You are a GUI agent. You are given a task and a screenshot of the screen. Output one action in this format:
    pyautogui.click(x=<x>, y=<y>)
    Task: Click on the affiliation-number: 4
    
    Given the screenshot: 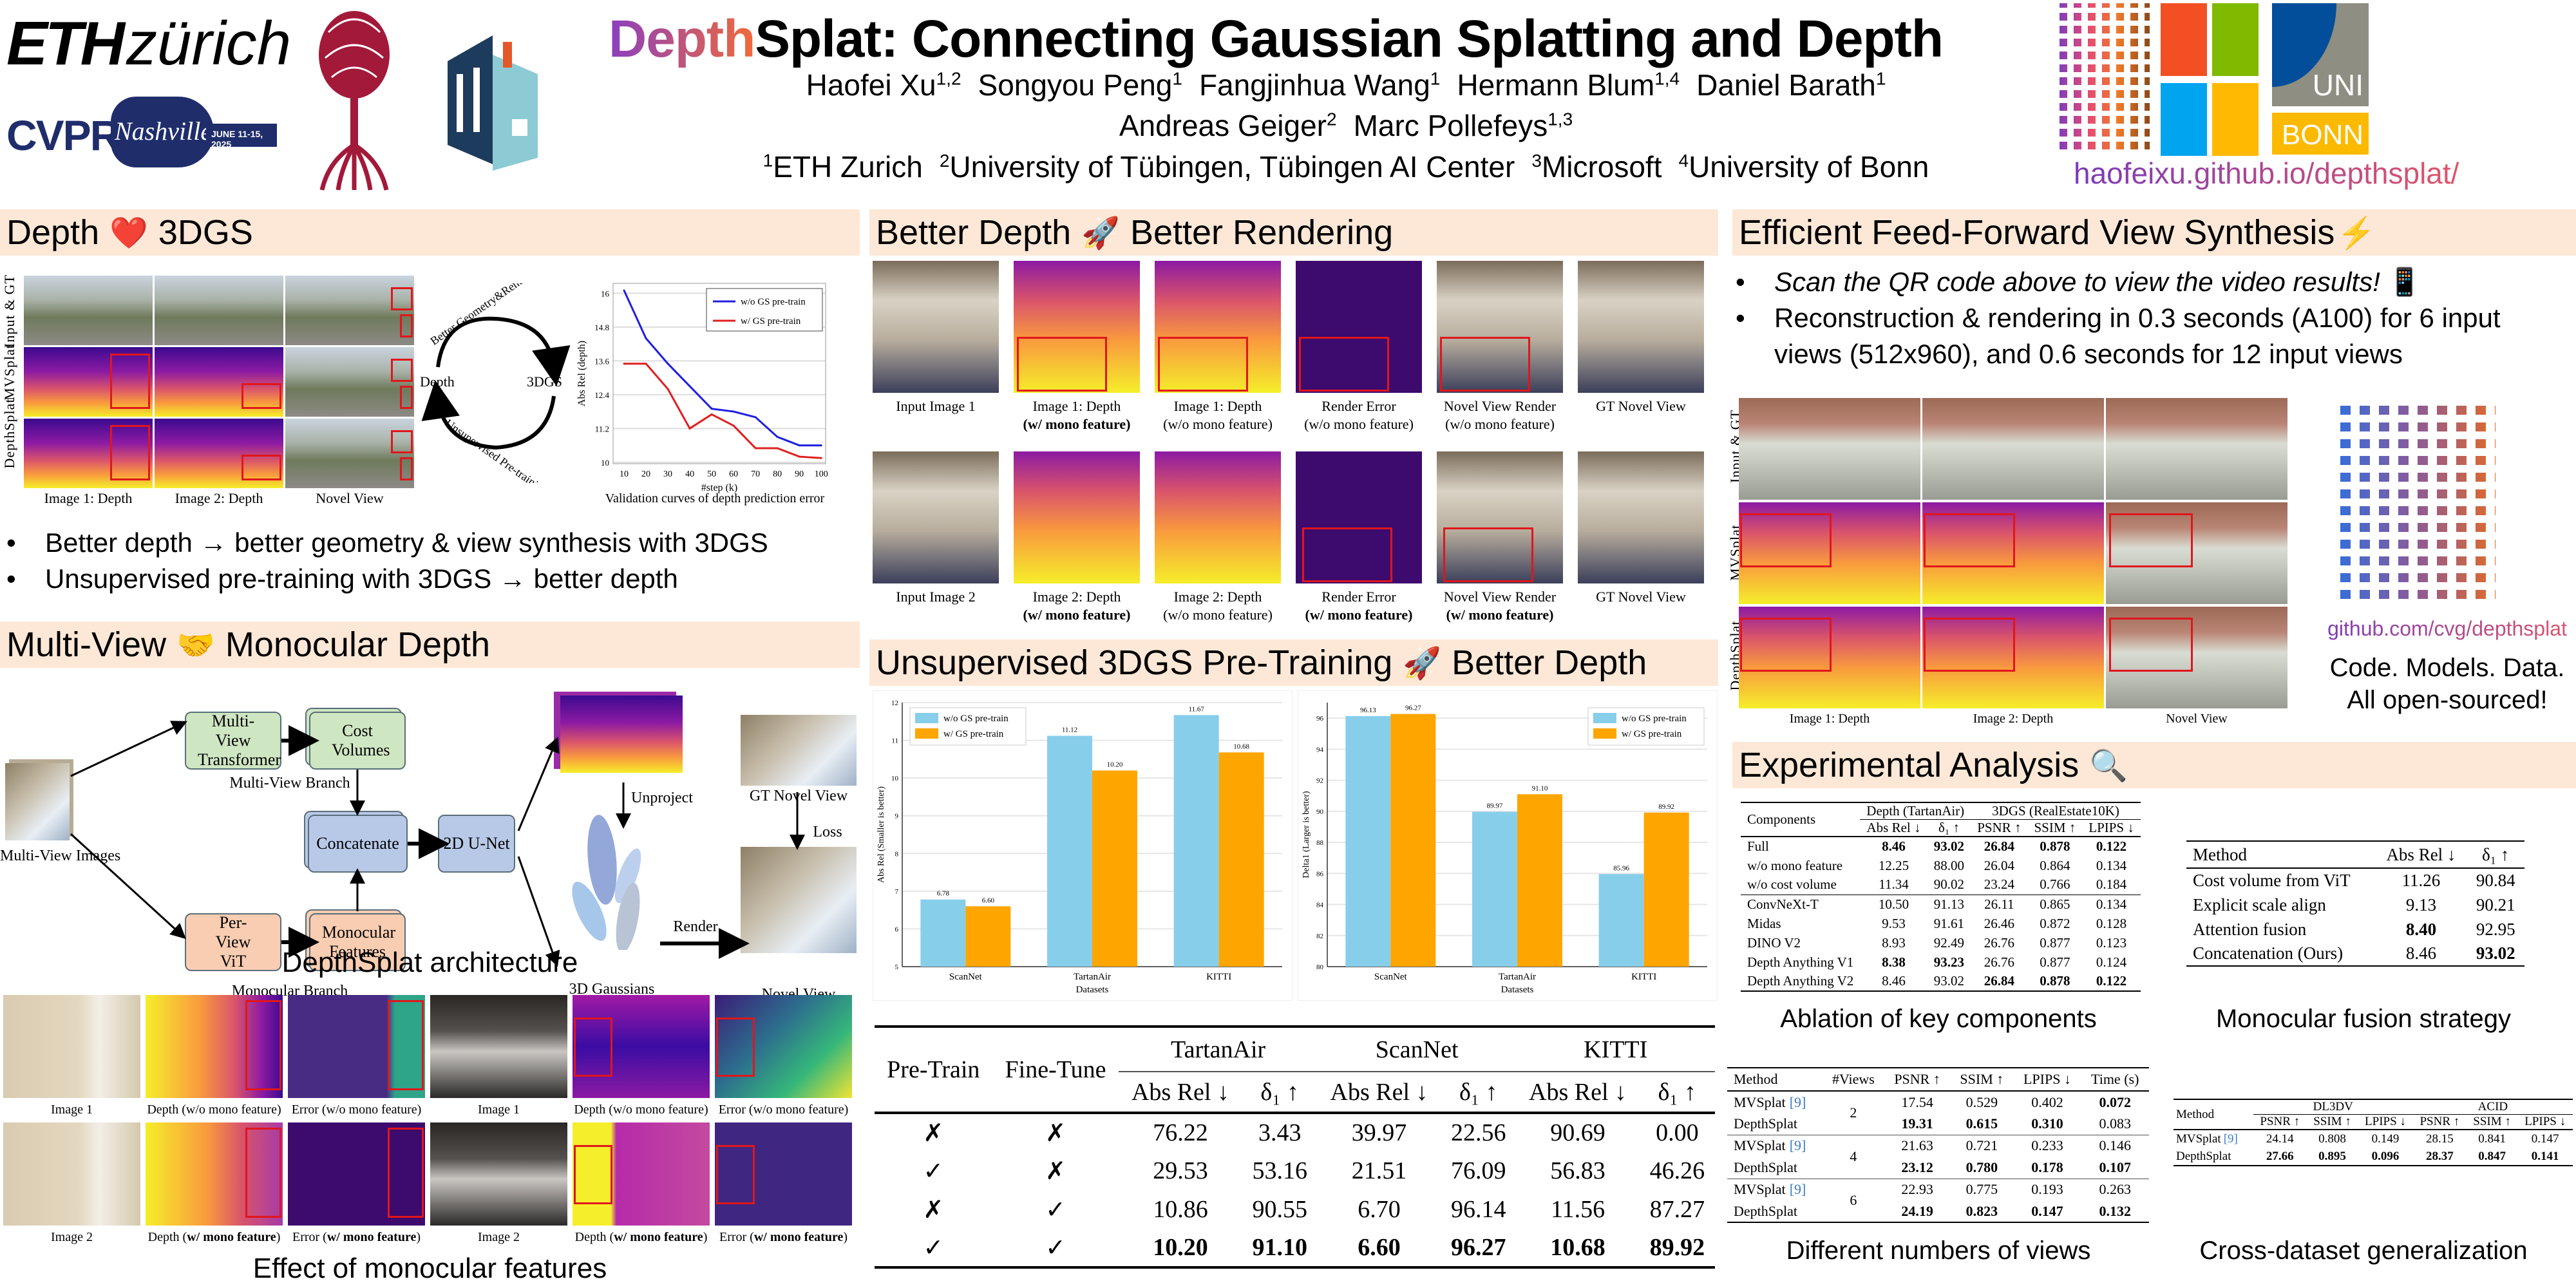 What is the action you would take?
    pyautogui.click(x=1684, y=160)
    